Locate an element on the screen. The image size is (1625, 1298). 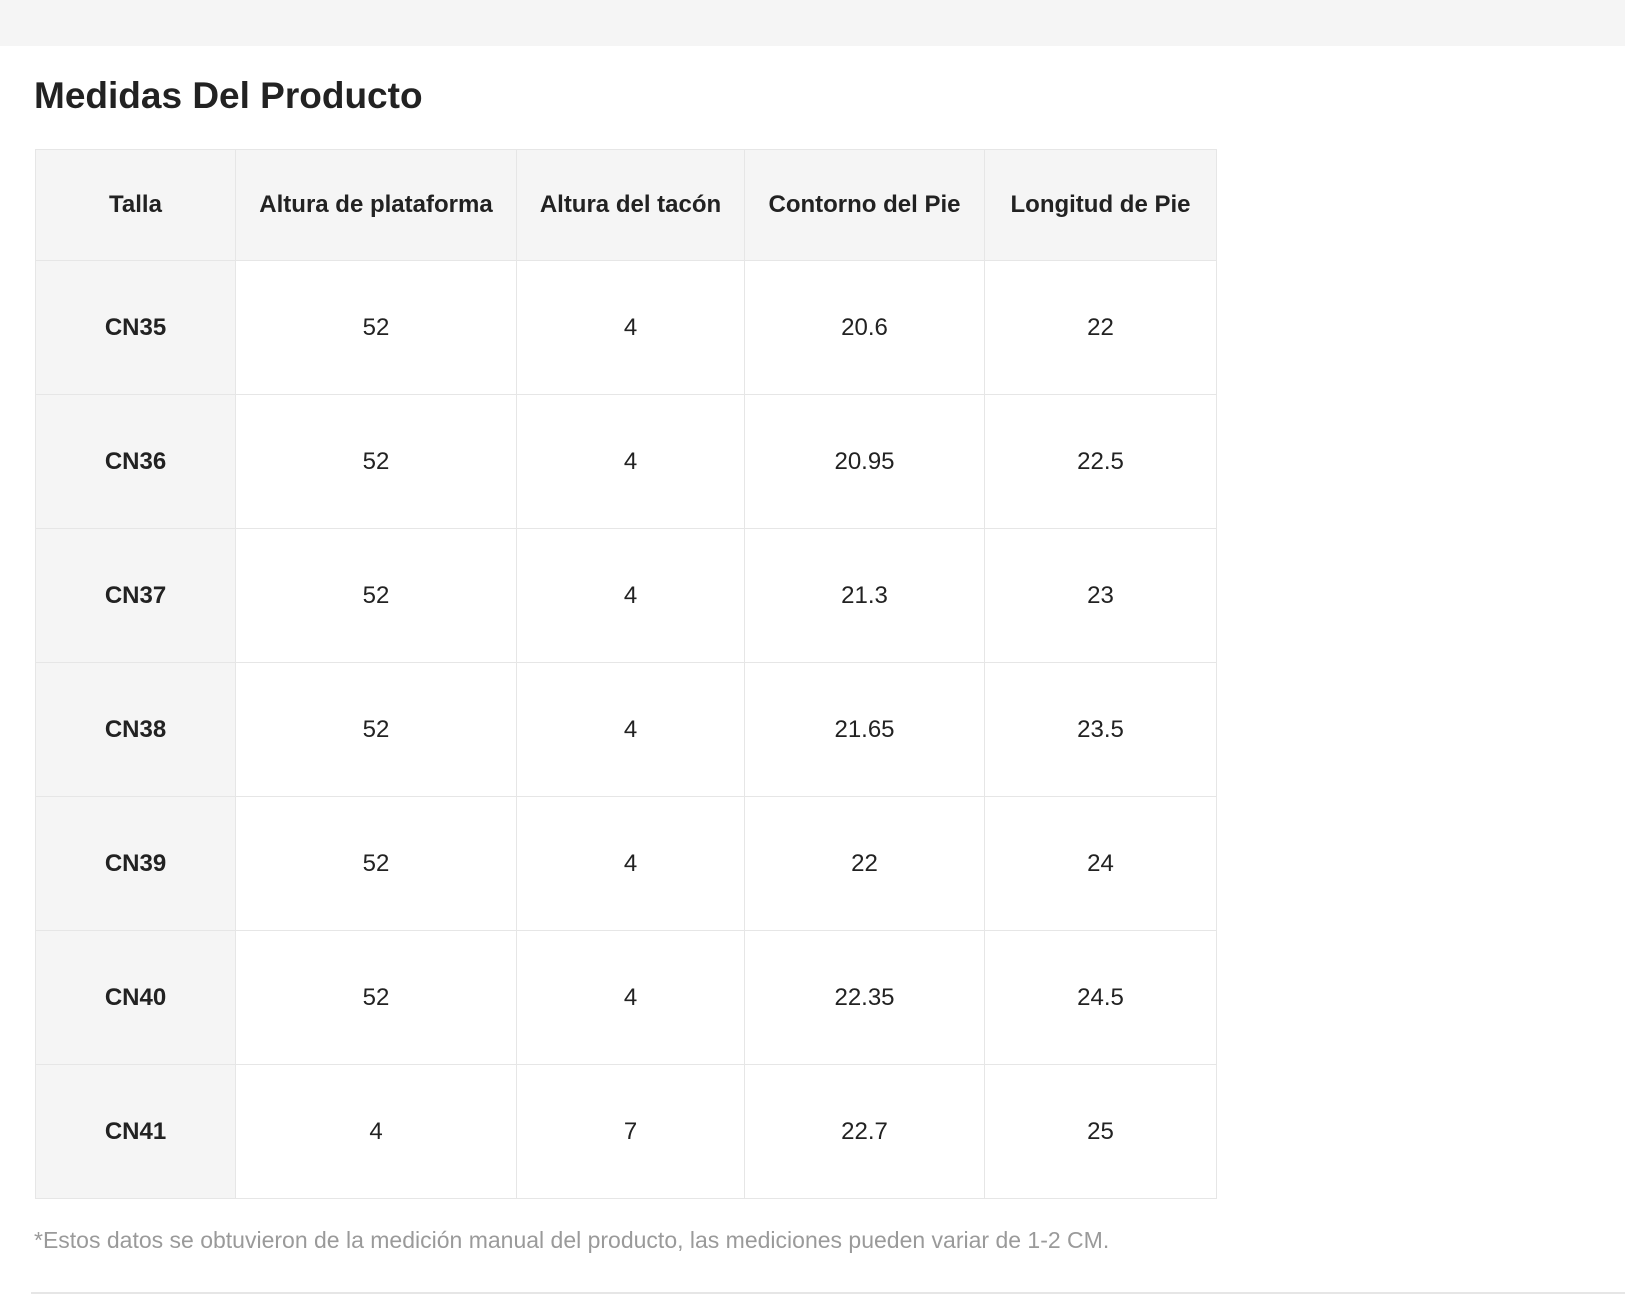
header-contorno-pie: Contorno del Pie is located at coordinates (864, 205).